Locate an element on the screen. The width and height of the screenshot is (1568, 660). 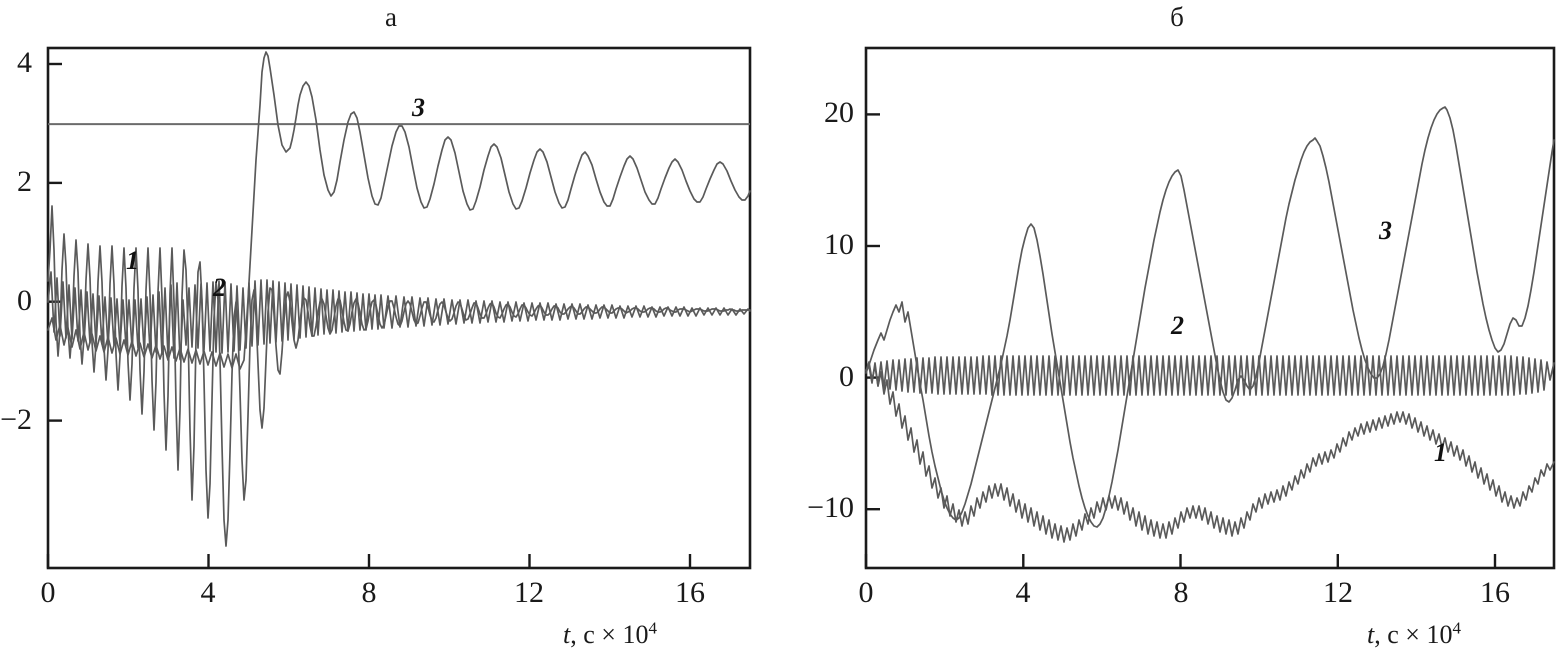
panel-b-ytick-10: 10 is located at coordinates (839, 244).